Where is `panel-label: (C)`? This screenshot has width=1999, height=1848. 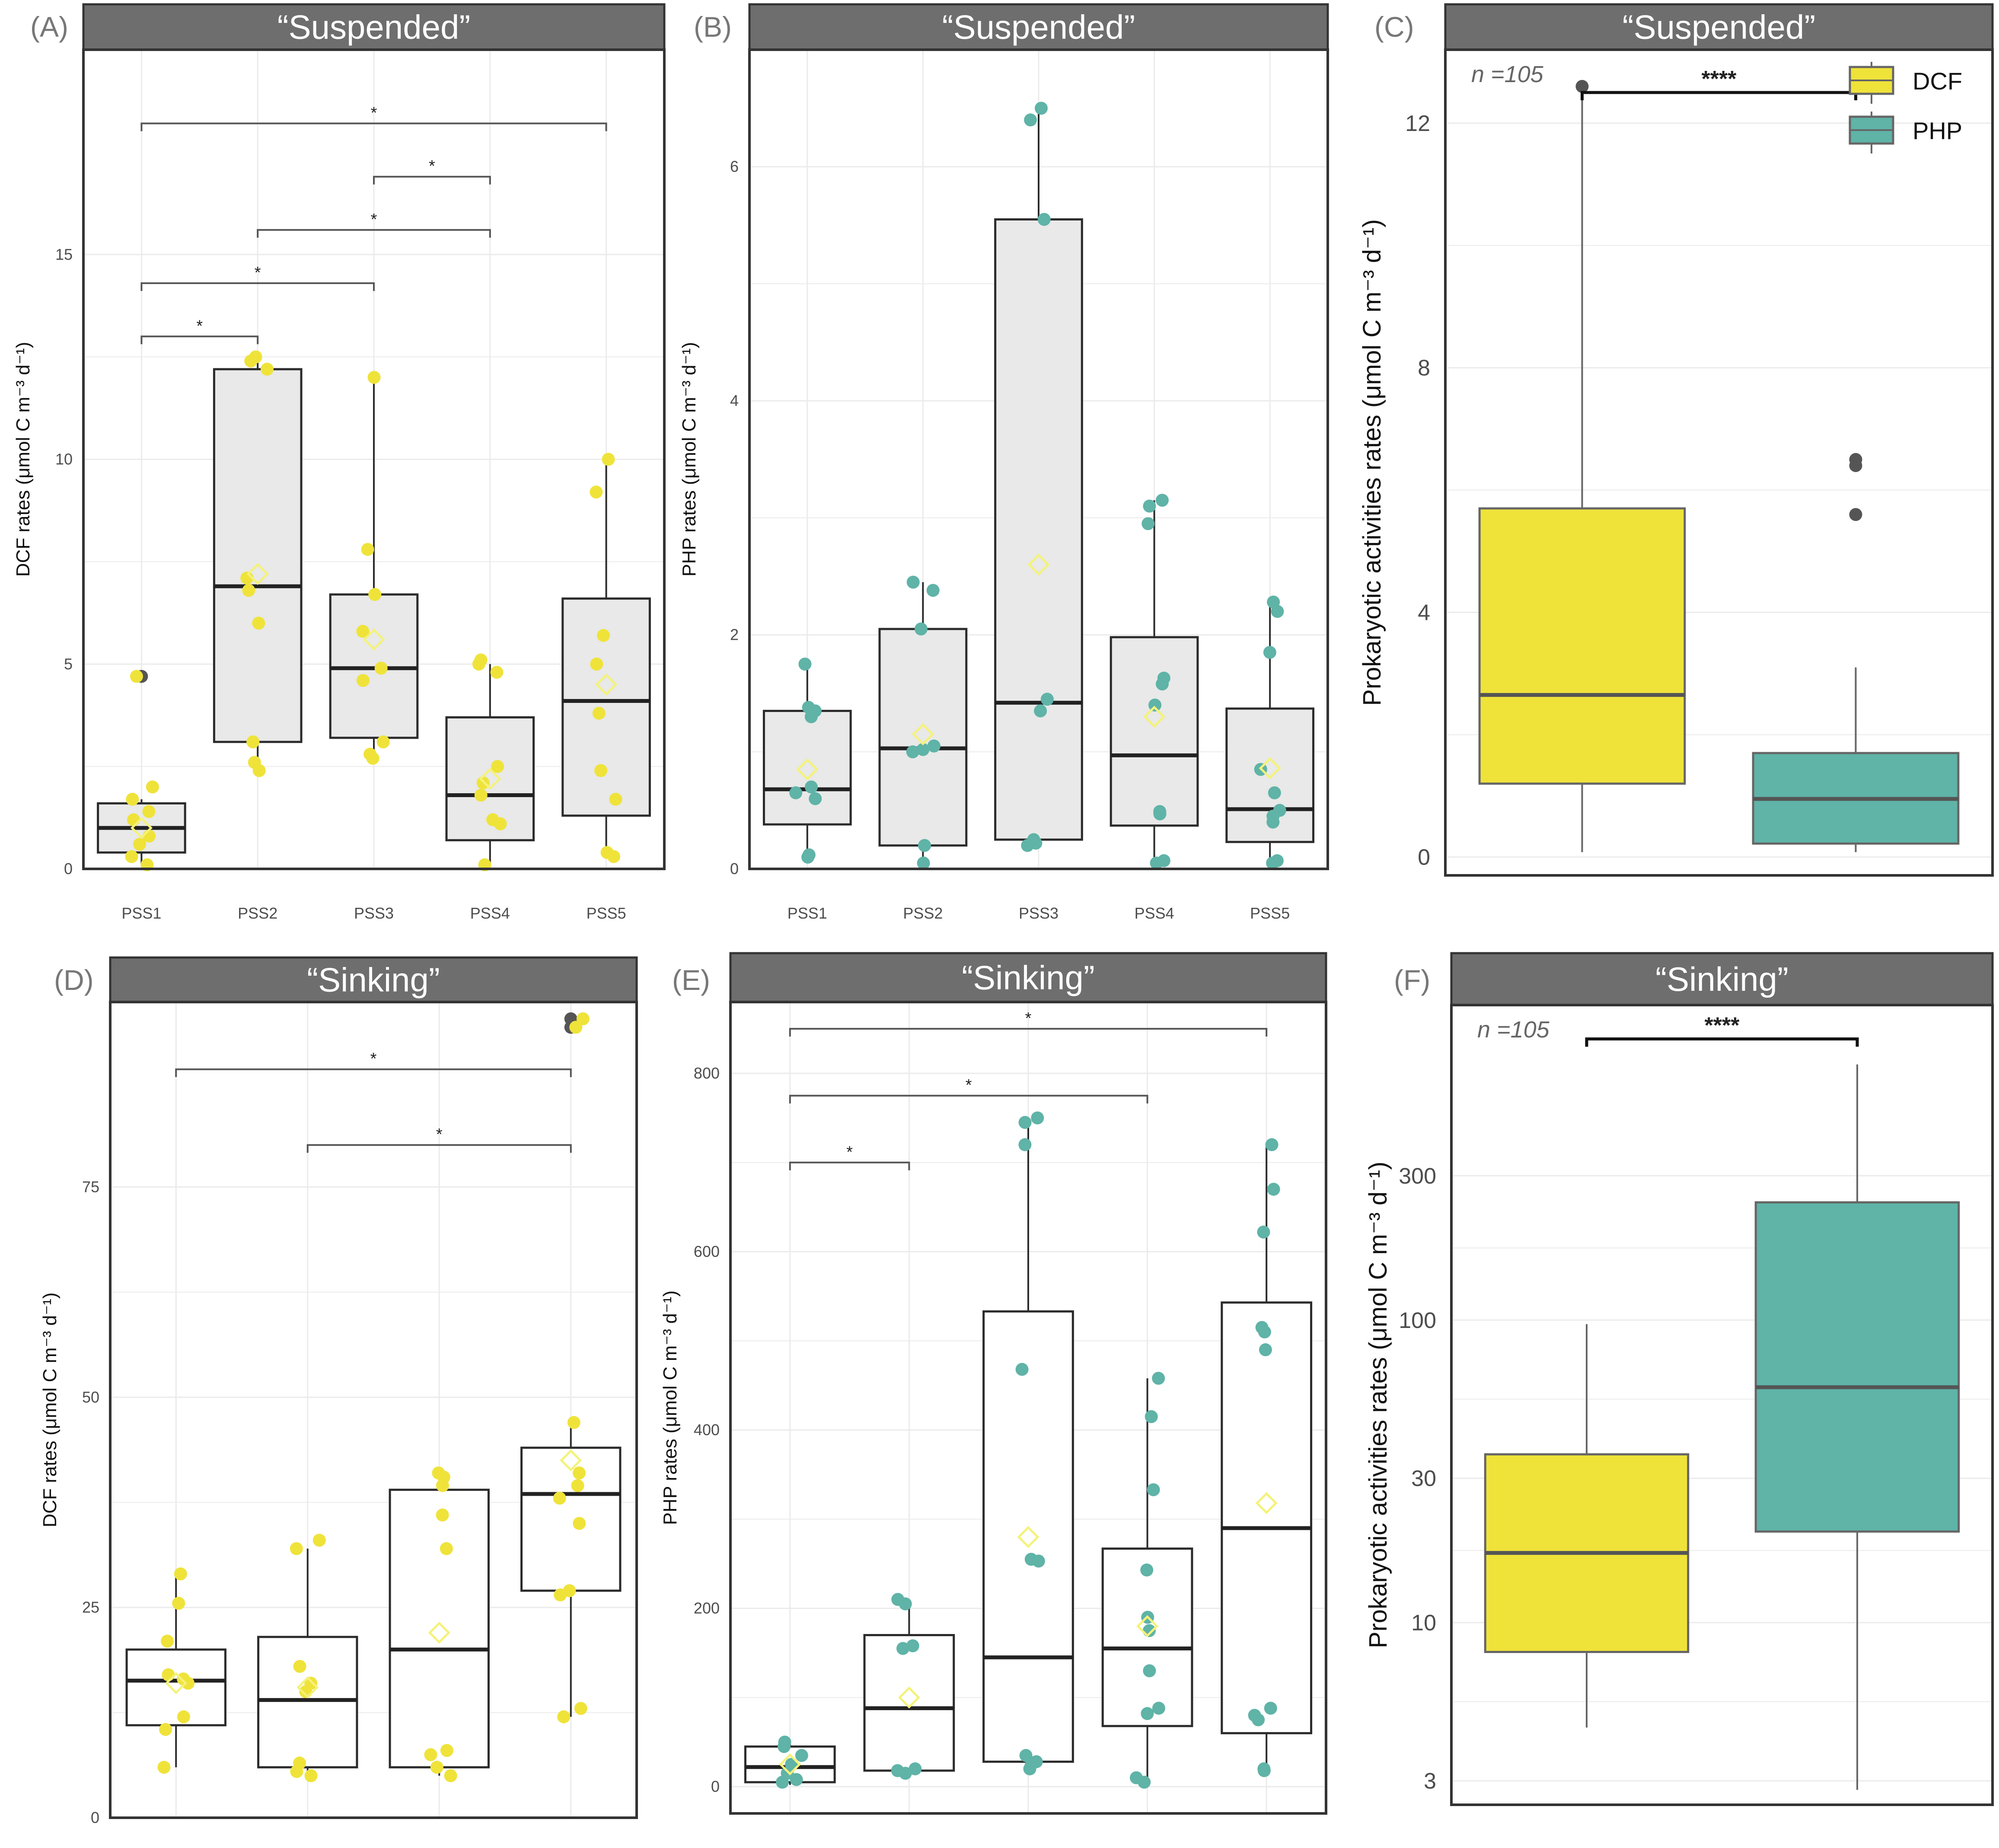
panel-label: (C) is located at coordinates (1394, 27).